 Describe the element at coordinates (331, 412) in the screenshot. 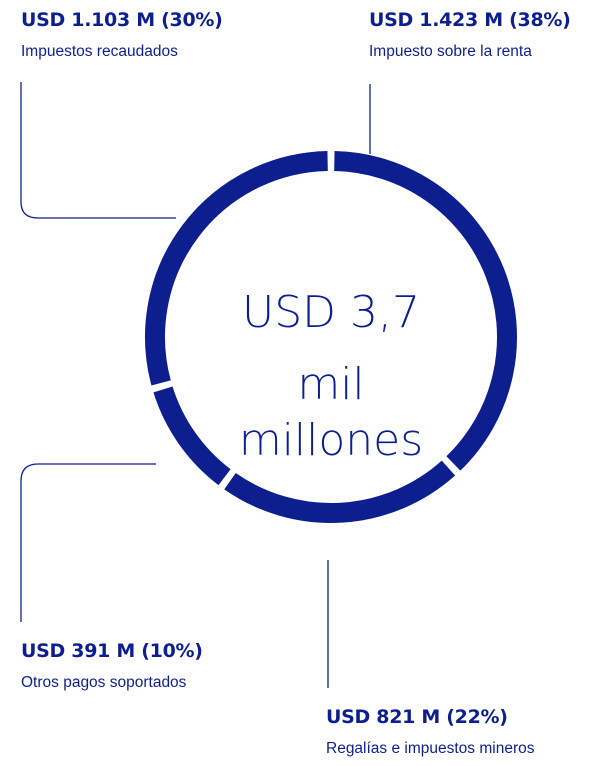

I see `total-unit: mil millones` at that location.